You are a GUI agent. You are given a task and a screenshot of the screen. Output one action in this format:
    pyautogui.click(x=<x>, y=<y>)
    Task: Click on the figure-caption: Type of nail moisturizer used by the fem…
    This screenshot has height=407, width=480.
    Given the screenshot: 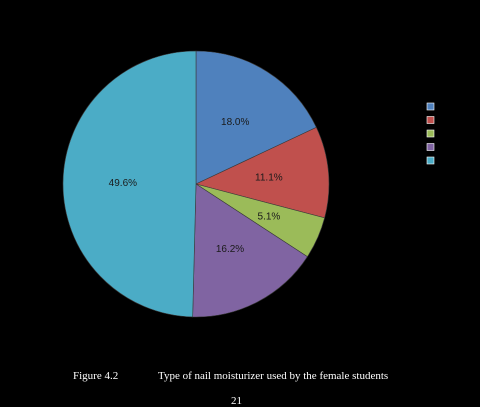 What is the action you would take?
    pyautogui.click(x=273, y=376)
    